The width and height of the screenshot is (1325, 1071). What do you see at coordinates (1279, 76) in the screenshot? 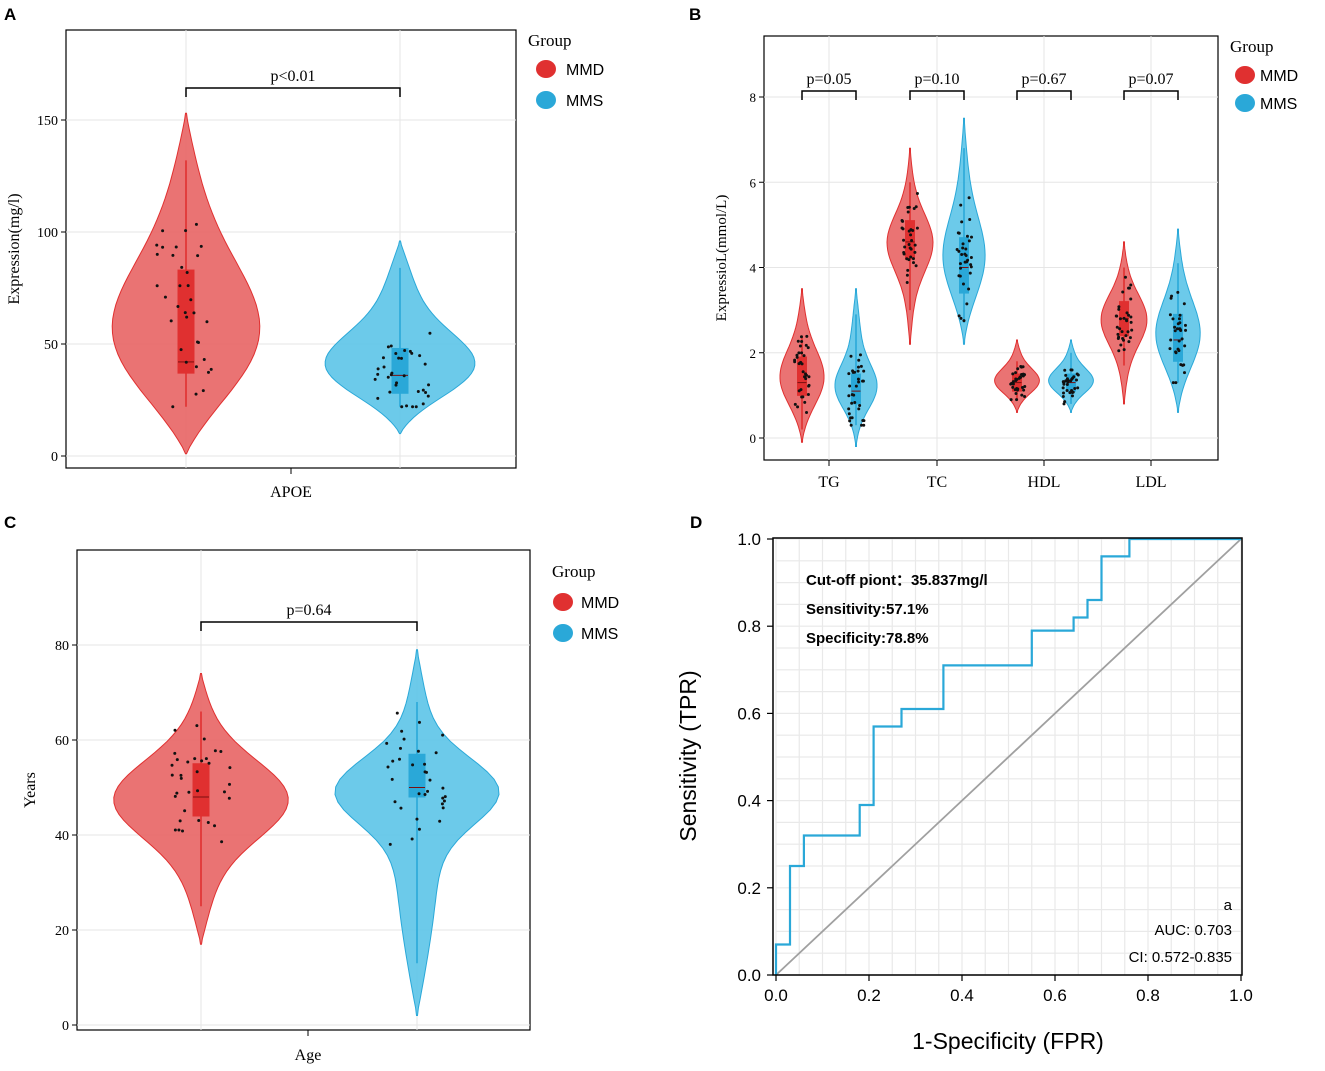
I see `legend-label-mmd-b: MMD` at bounding box center [1279, 76].